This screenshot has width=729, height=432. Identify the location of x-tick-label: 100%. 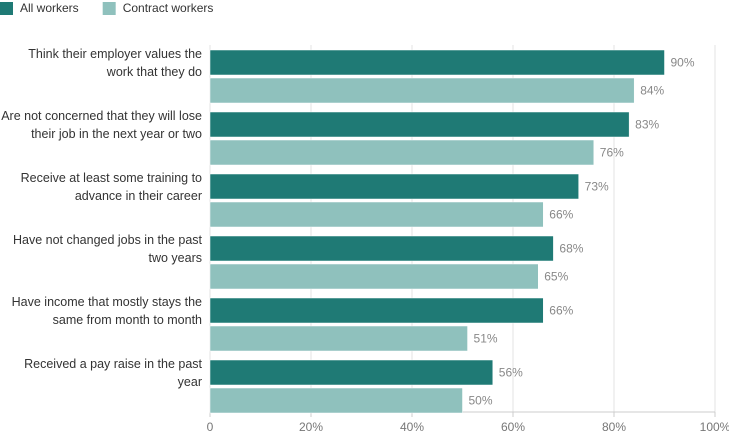
(714, 426).